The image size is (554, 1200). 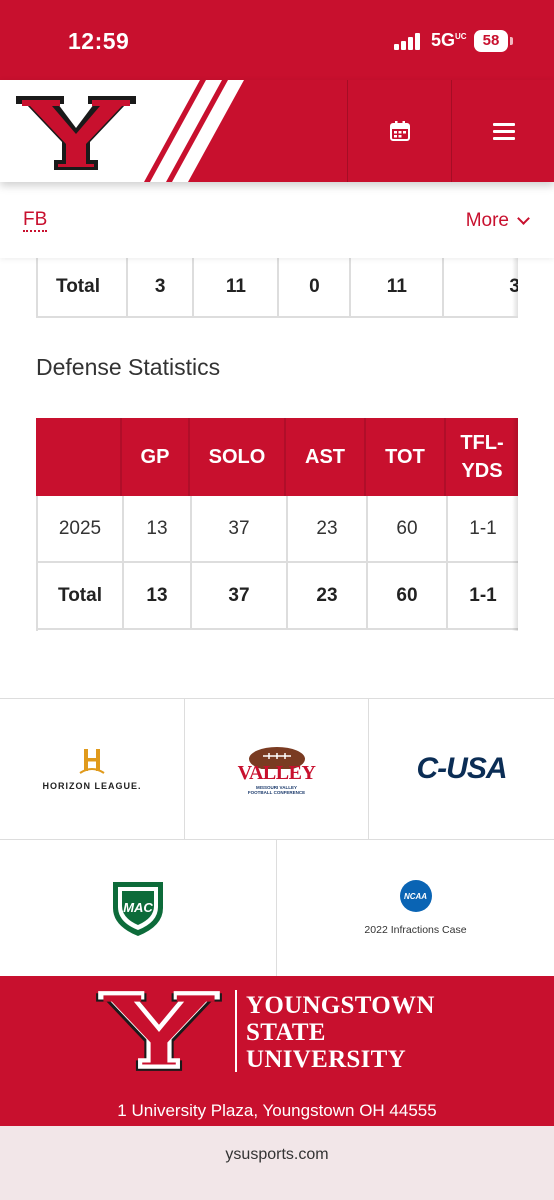 What do you see at coordinates (487, 220) in the screenshot?
I see `more-label: More` at bounding box center [487, 220].